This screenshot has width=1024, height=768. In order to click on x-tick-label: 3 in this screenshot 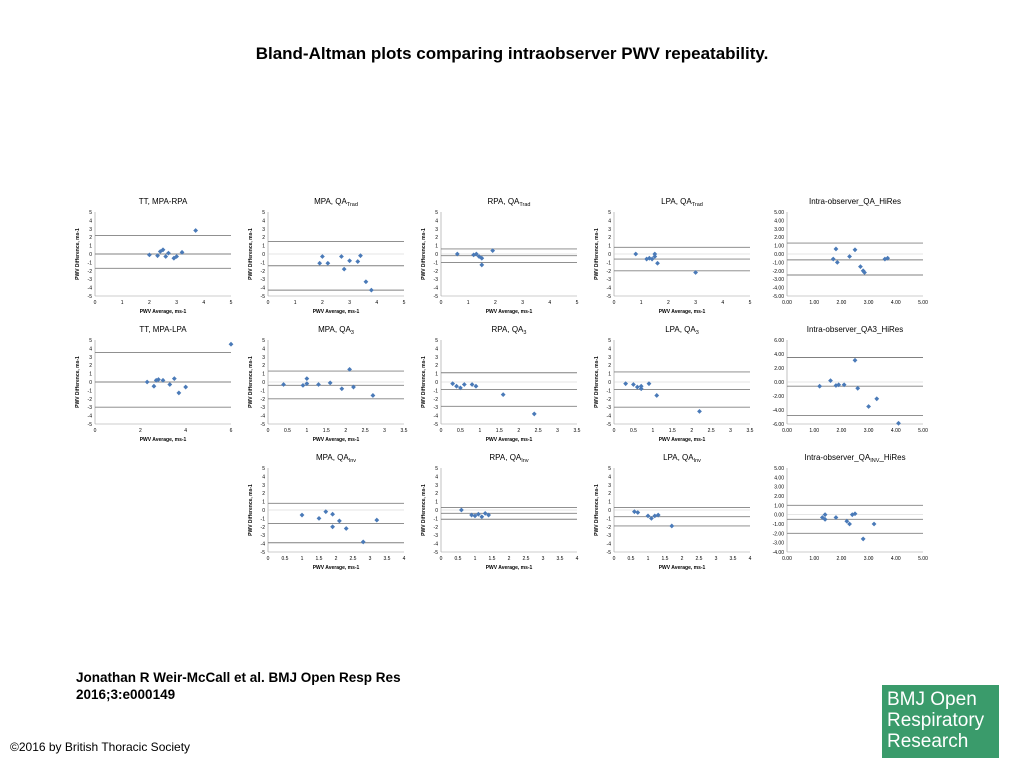, I will do `click(522, 303)`.